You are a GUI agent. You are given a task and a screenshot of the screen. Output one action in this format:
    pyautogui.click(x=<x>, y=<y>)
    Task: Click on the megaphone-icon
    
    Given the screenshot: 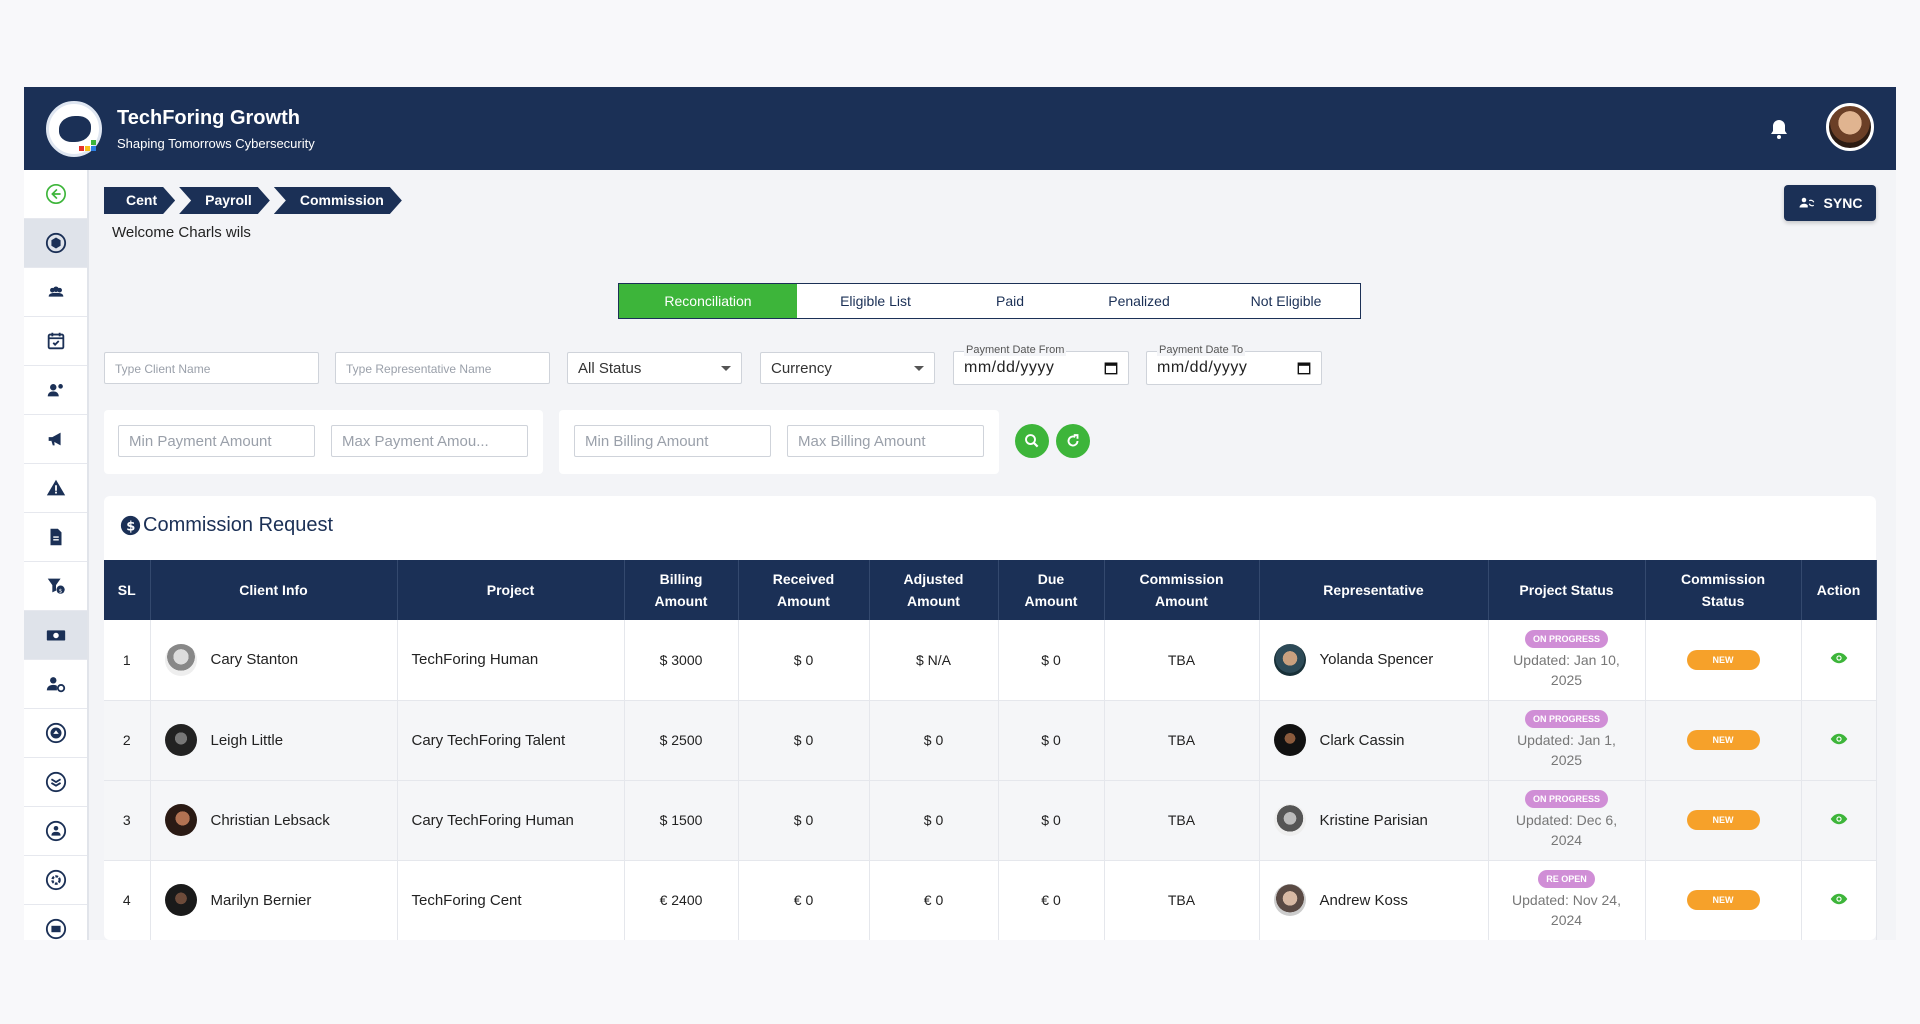 What is the action you would take?
    pyautogui.click(x=54, y=439)
    